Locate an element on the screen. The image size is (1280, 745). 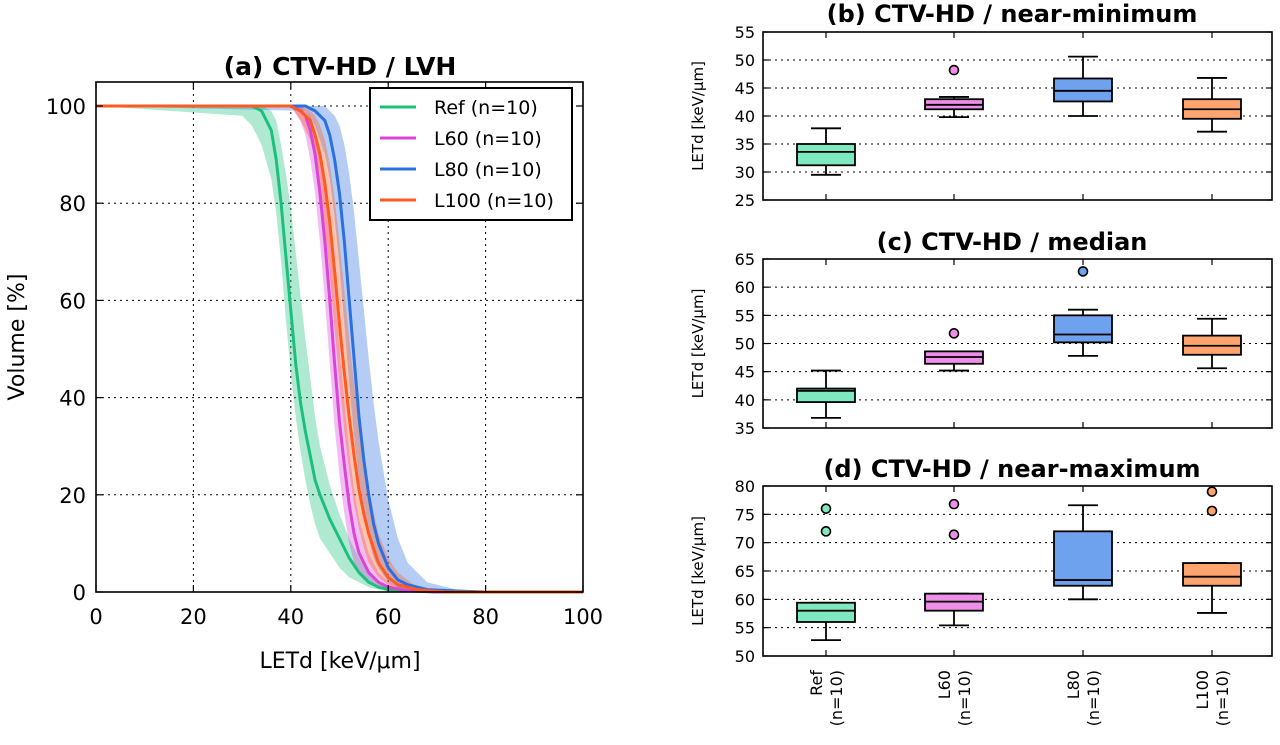
panel-d-title: (d) CTV-HD / near-maximum is located at coordinates (1011, 469).